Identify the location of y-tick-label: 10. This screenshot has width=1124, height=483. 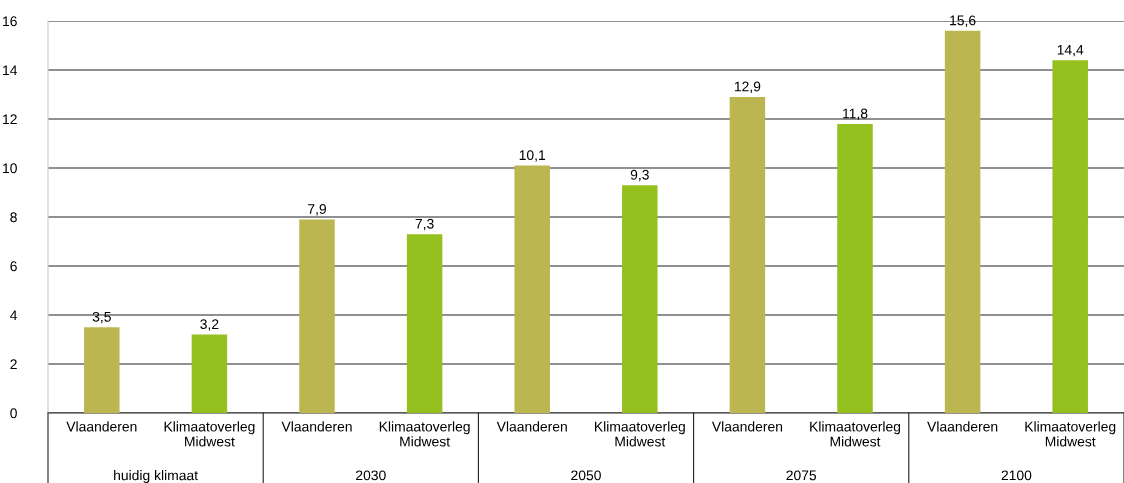
(10, 168).